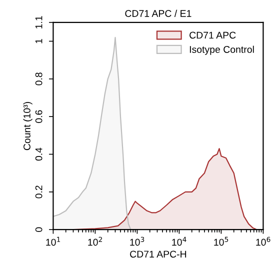 This screenshot has height=280, width=280. I want to click on y-tick-label: 0.6, so click(38, 116).